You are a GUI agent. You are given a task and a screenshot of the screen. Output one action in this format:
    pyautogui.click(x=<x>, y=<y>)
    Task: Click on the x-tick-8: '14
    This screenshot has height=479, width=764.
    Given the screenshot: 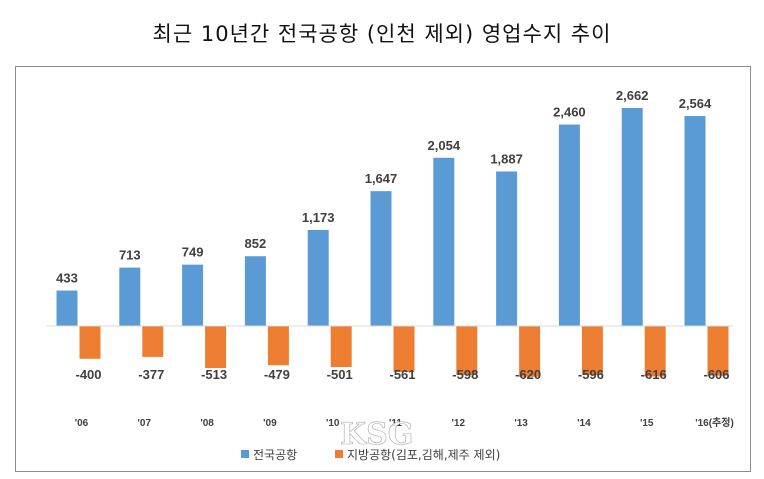 What is the action you would take?
    pyautogui.click(x=584, y=423)
    